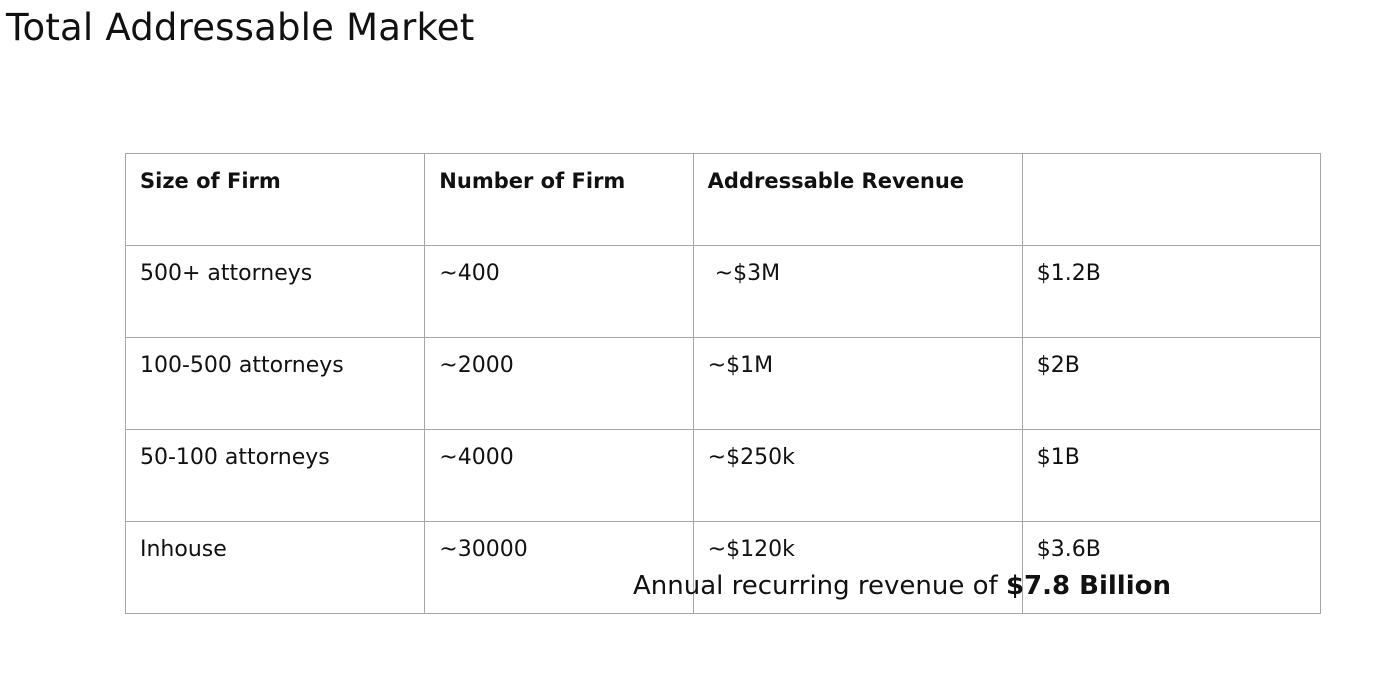  Describe the element at coordinates (559, 291) in the screenshot. I see `cell-number-of-firm: ~400` at that location.